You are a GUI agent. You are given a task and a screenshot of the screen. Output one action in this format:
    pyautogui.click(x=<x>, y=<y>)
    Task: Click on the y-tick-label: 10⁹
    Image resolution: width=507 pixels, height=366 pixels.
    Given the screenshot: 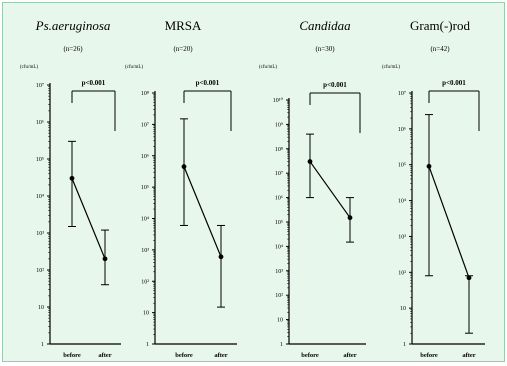 What is the action you would take?
    pyautogui.click(x=279, y=125)
    